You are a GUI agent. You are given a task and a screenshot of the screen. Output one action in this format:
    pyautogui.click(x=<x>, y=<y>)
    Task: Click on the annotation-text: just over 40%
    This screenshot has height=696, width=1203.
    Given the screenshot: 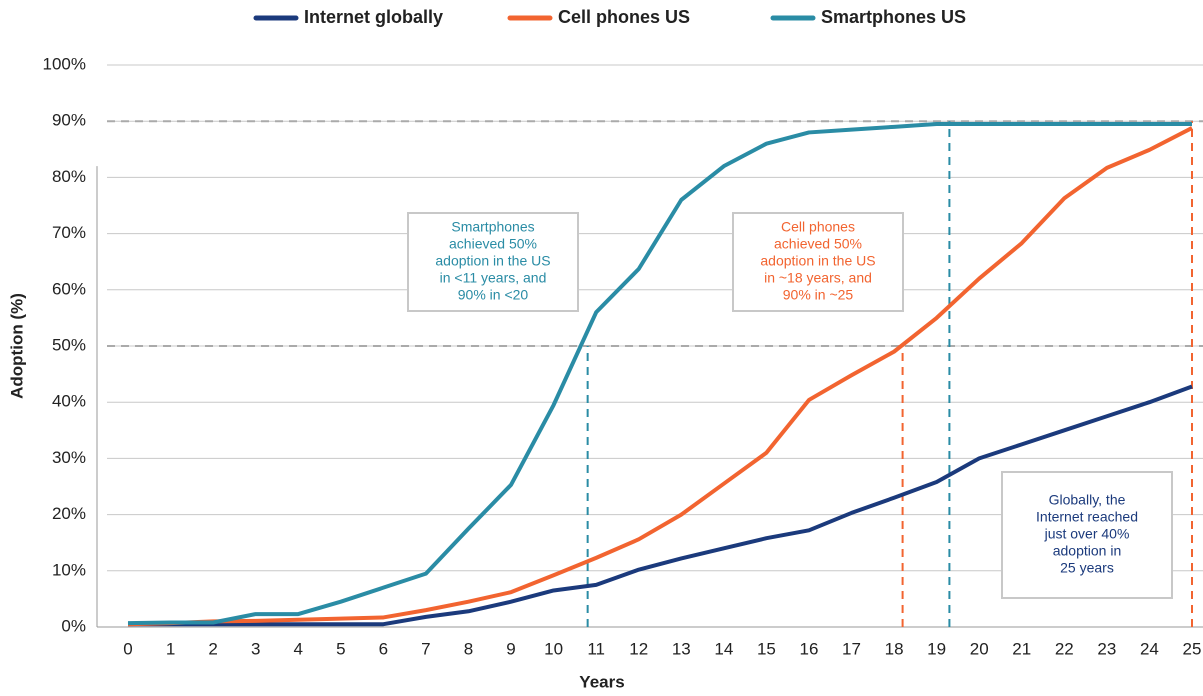 What is the action you would take?
    pyautogui.click(x=1087, y=534)
    